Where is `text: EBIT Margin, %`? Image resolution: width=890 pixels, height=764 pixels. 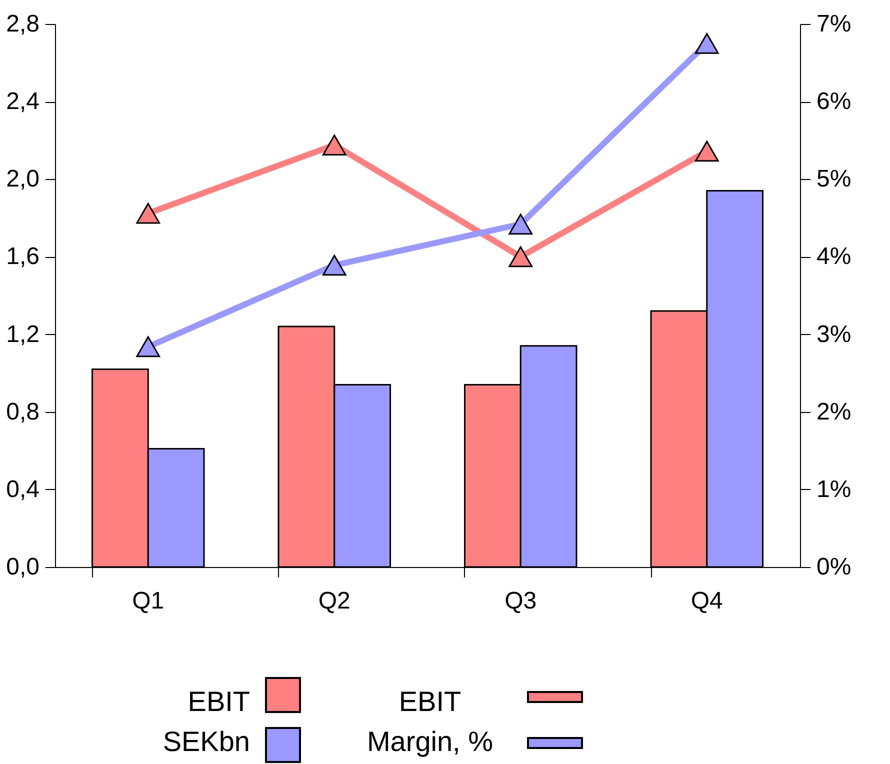
text: EBIT Margin, % is located at coordinates (430, 722).